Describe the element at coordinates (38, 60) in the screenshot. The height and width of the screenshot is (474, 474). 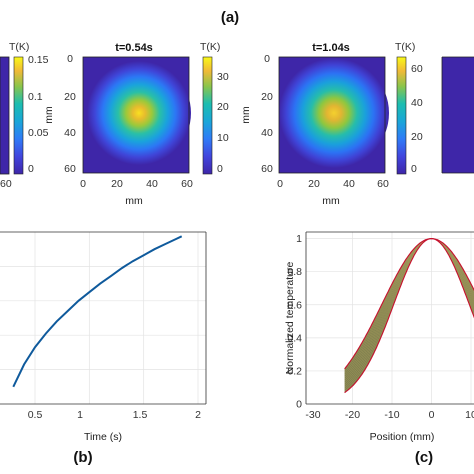
I see `colorbar-left-tick: 0.15` at that location.